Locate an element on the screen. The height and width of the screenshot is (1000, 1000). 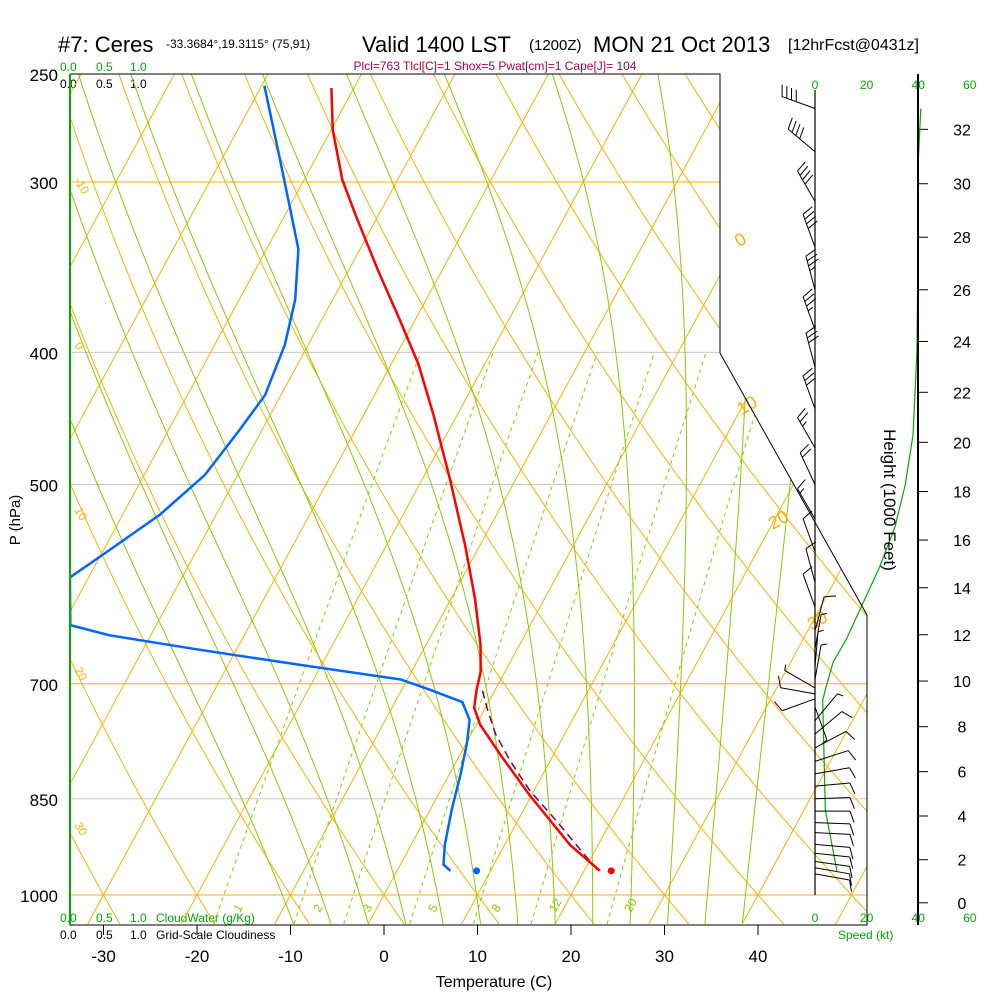
zulu-time: (1200Z) is located at coordinates (555, 45).